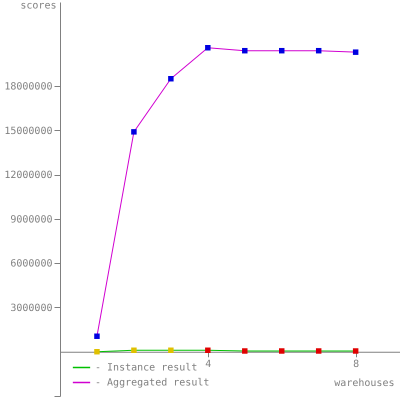  Describe the element at coordinates (28, 176) in the screenshot. I see `y-tick-label: 12000000` at that location.